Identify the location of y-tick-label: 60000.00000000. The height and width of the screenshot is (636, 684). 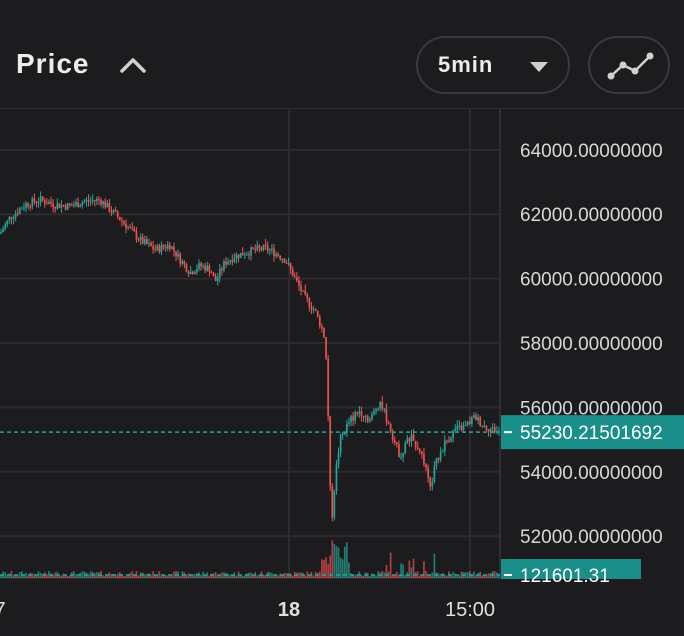
(591, 280).